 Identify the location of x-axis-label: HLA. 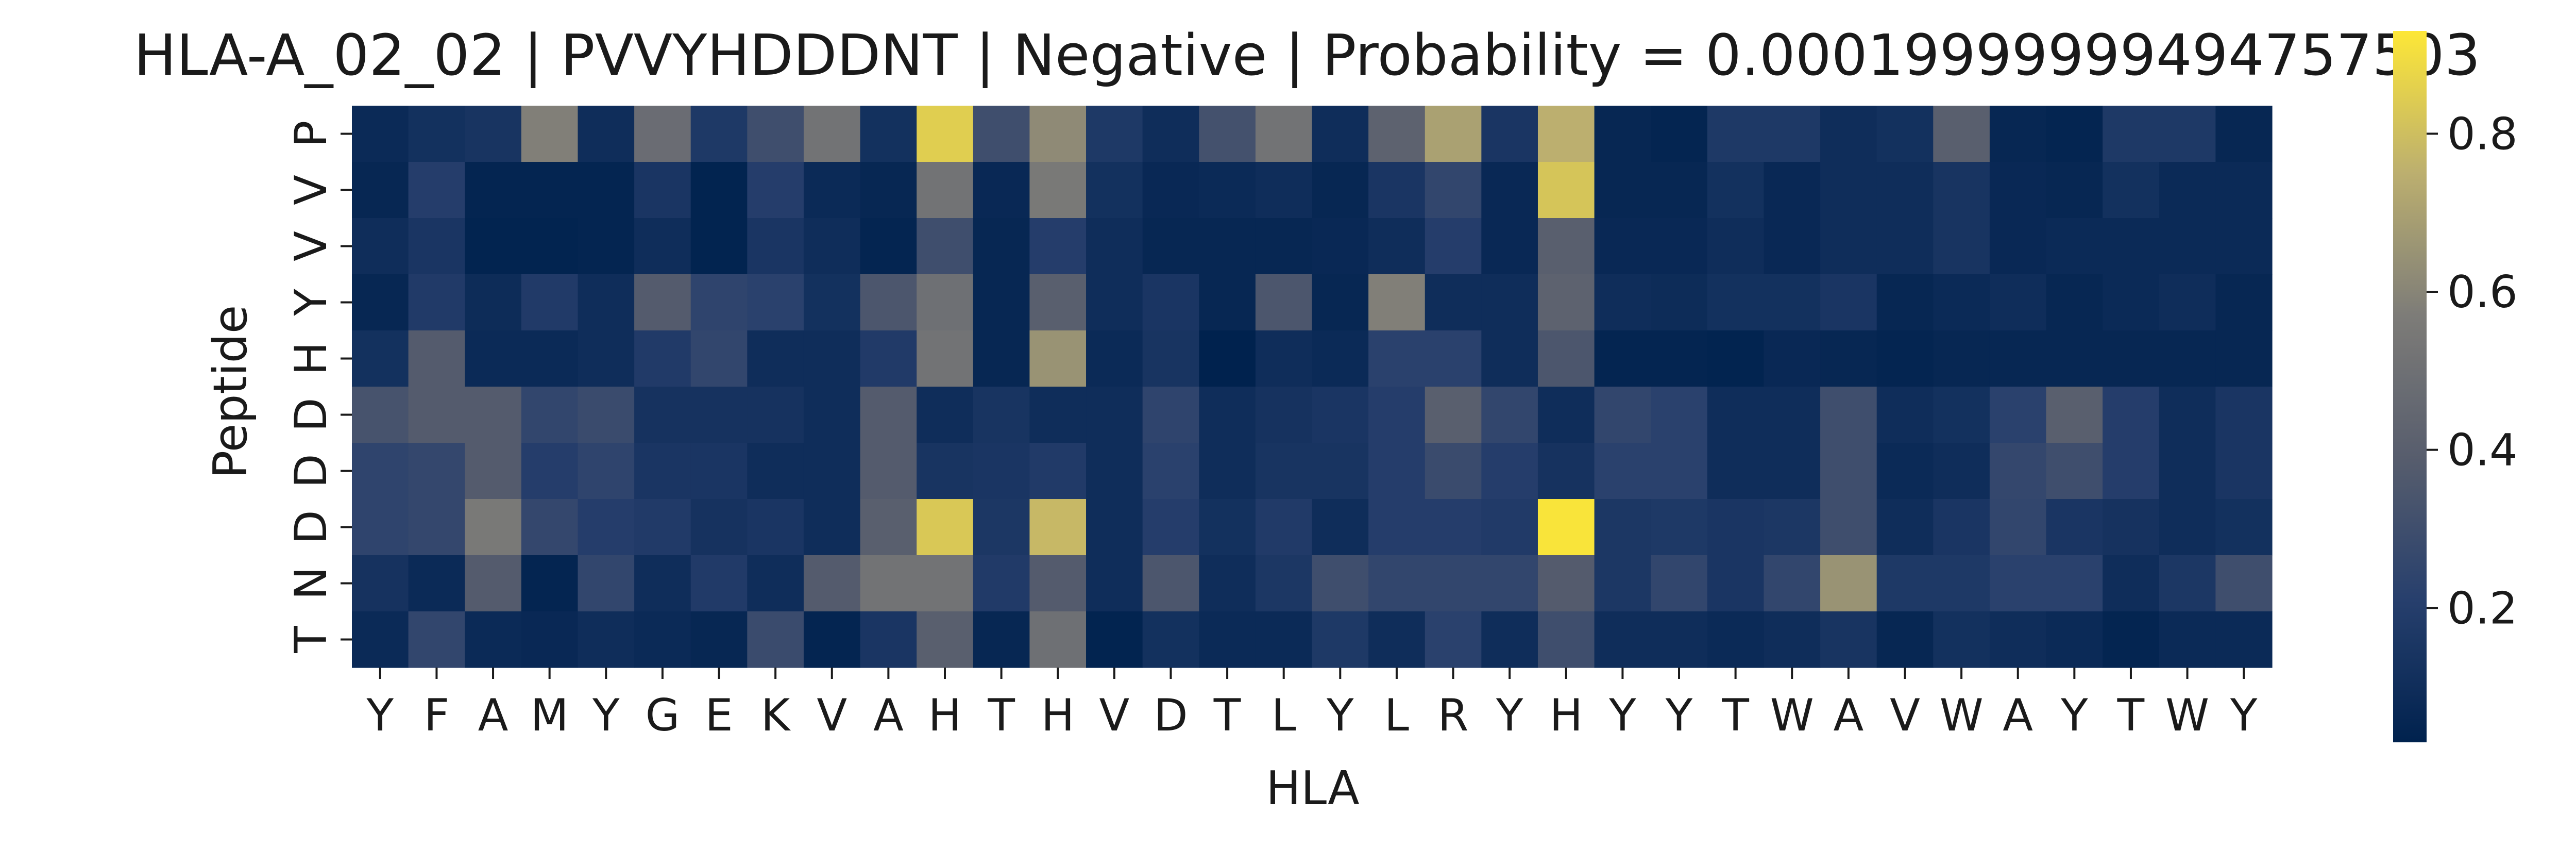
(1312, 788).